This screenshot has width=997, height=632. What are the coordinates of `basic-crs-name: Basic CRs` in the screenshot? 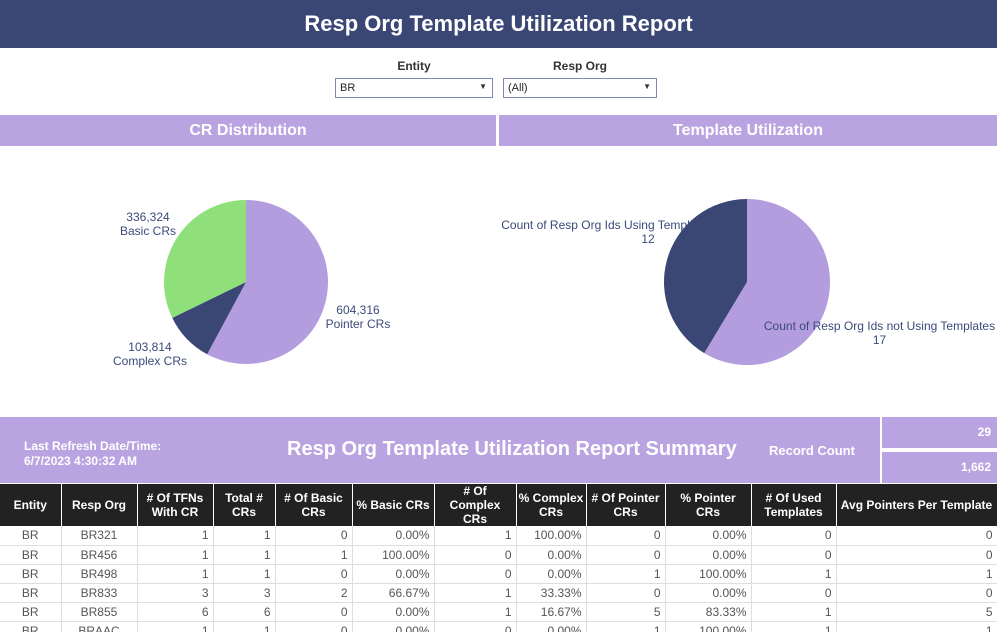 It's located at (147, 231).